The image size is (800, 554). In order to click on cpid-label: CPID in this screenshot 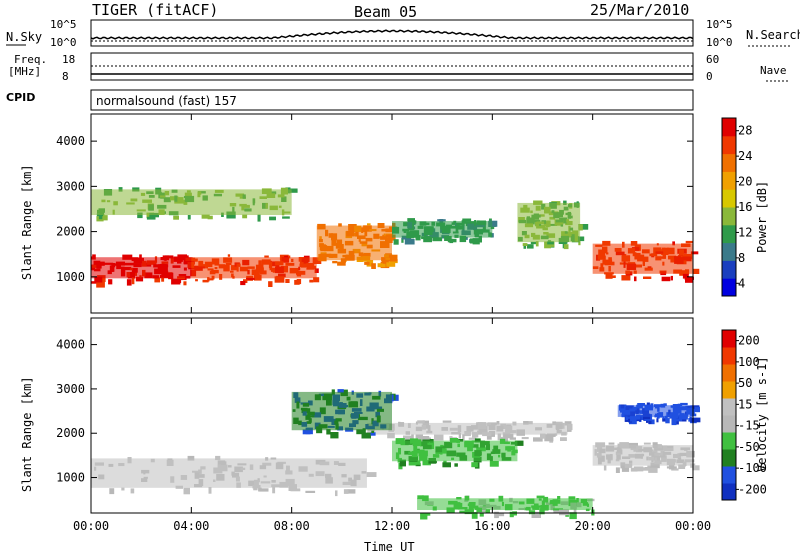, I will do `click(21, 97)`.